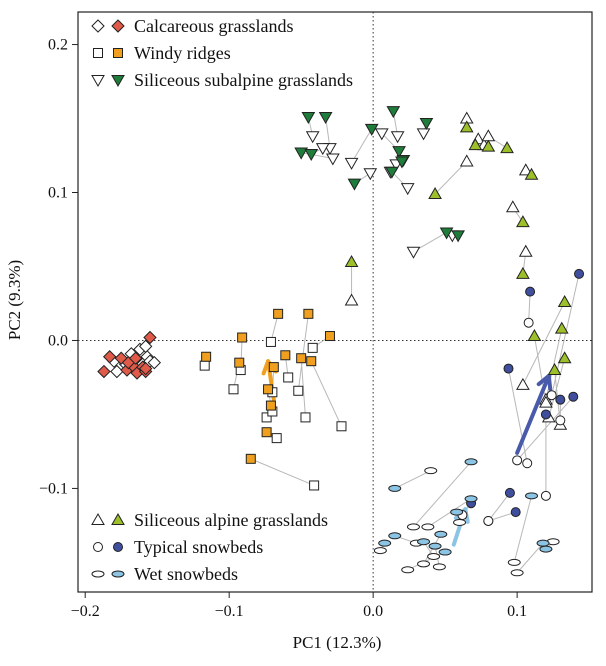 The image size is (606, 666). Describe the element at coordinates (14, 300) in the screenshot. I see `y-axis-label: PC2 (9.3%)` at that location.